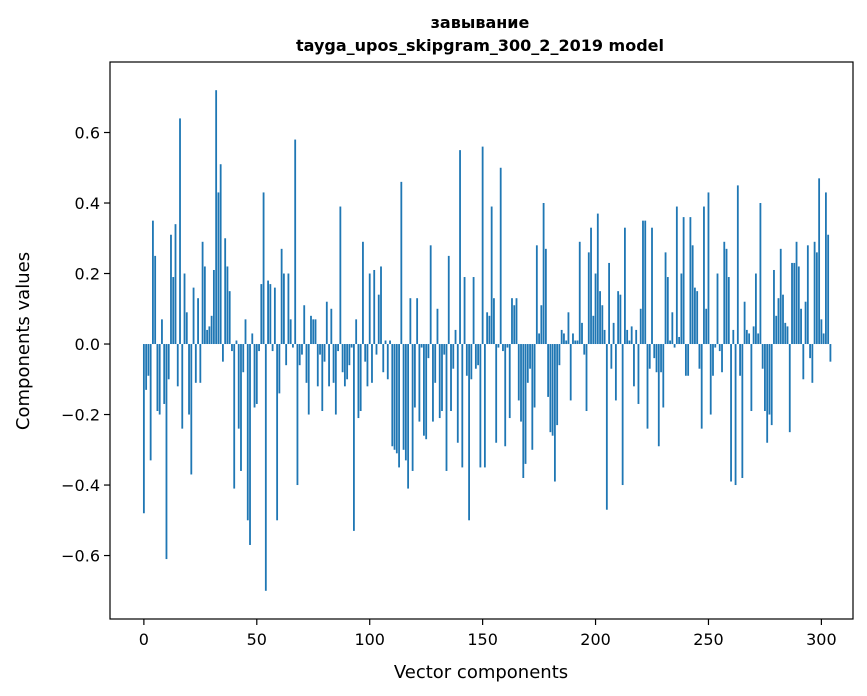  I want to click on y-tick-label: 0.6, so click(87, 133).